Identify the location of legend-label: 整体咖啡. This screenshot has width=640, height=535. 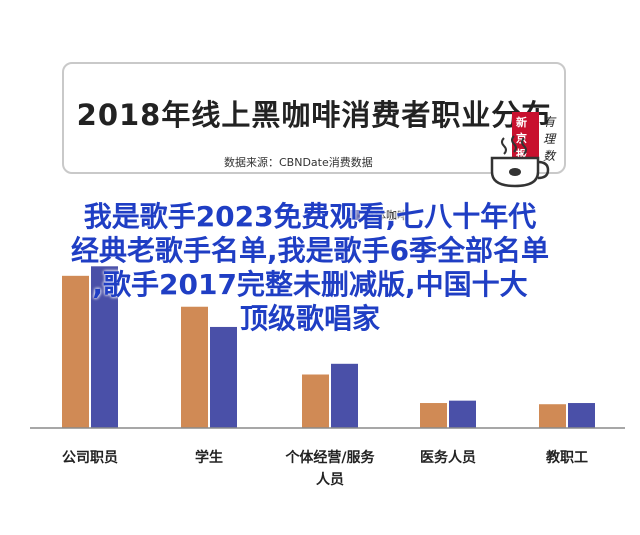
(386, 215).